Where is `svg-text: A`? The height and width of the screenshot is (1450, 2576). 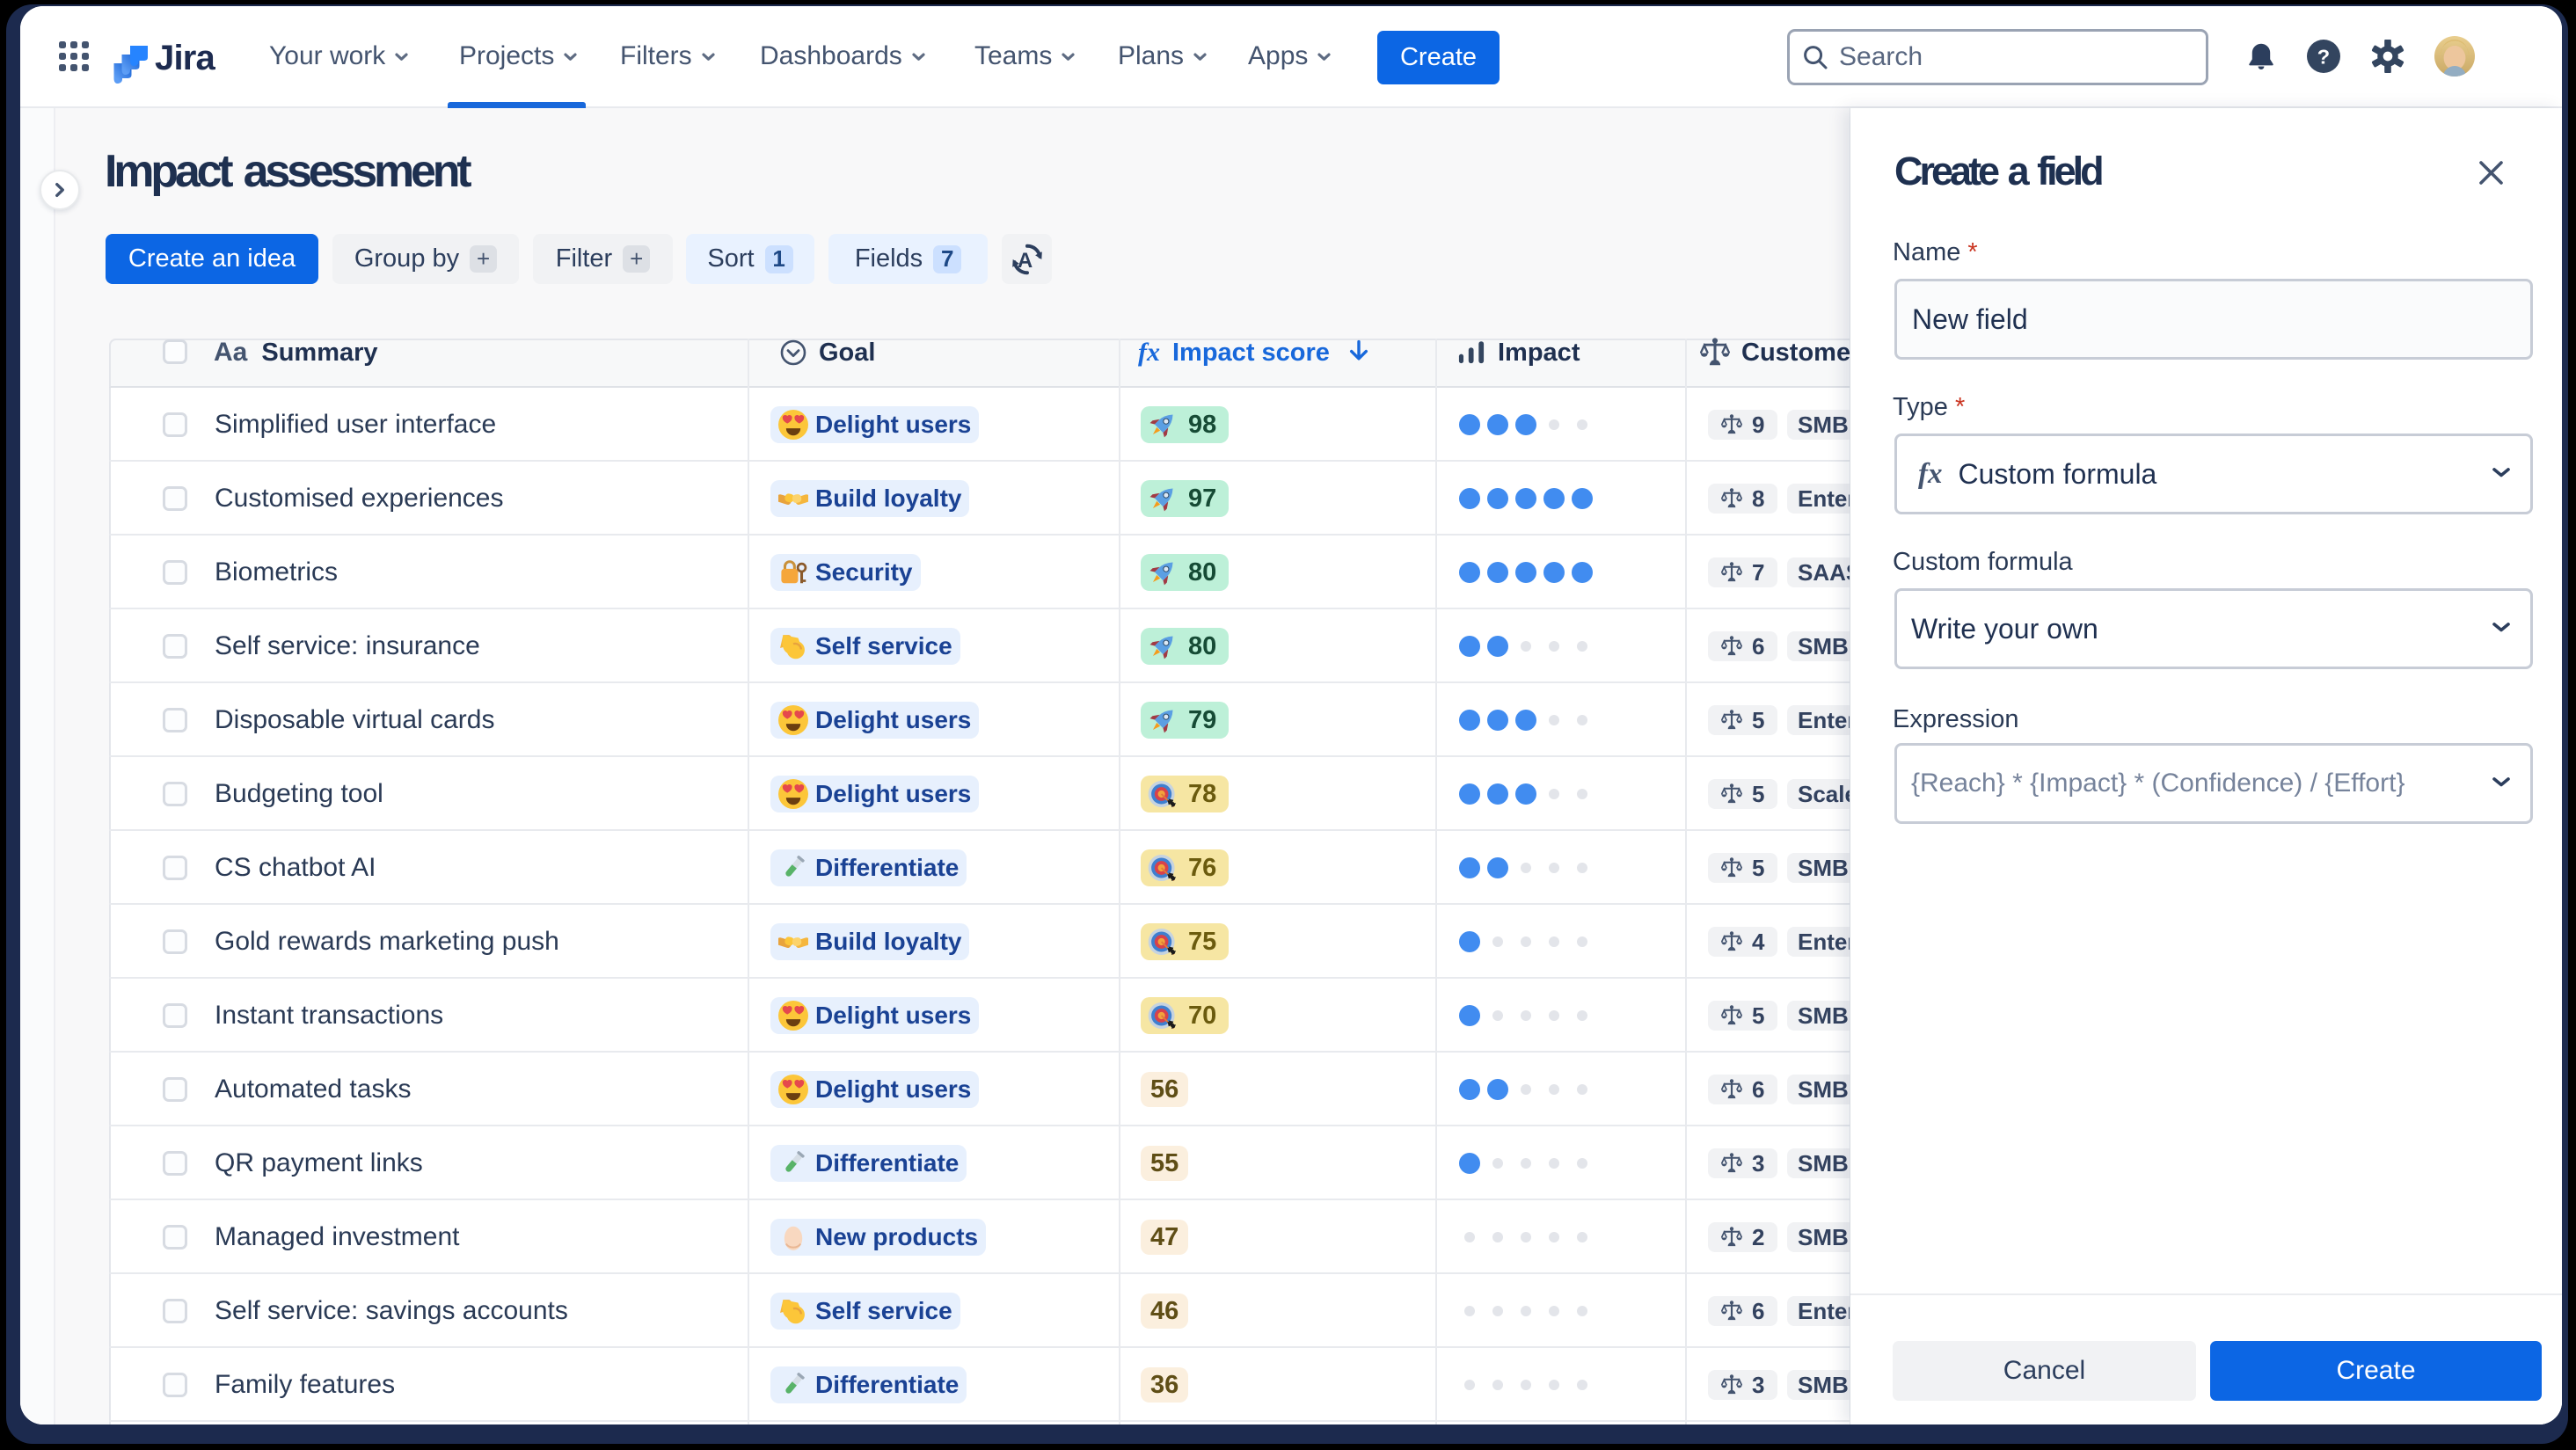 svg-text: A is located at coordinates (1024, 260).